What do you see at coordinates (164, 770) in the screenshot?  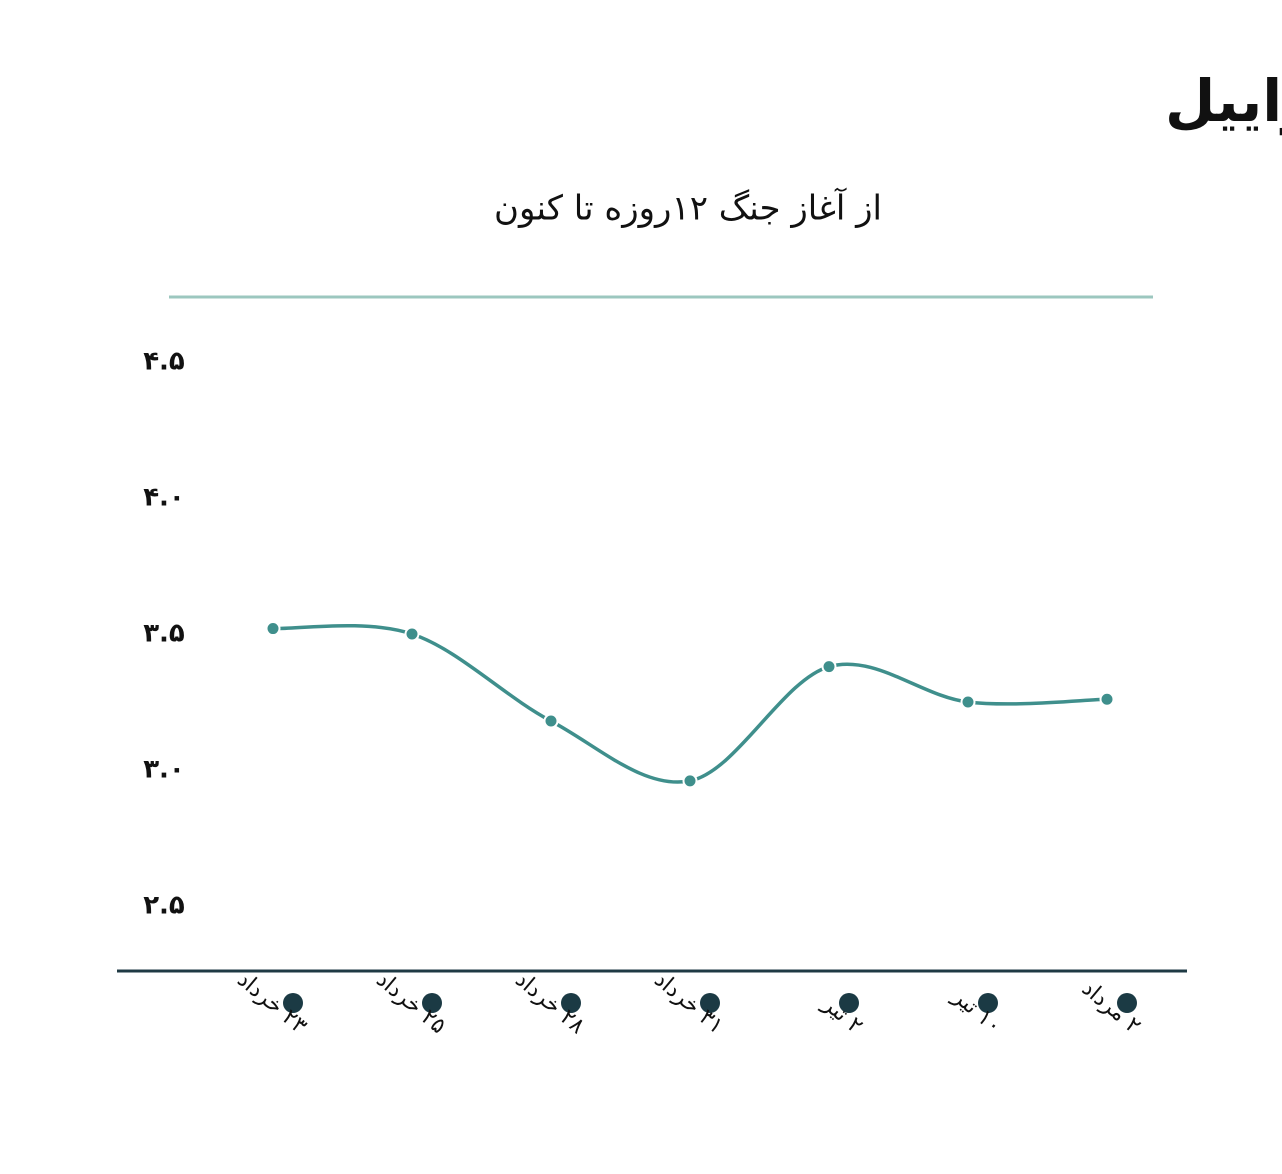 I see `y-tick-label: ۳.۰` at bounding box center [164, 770].